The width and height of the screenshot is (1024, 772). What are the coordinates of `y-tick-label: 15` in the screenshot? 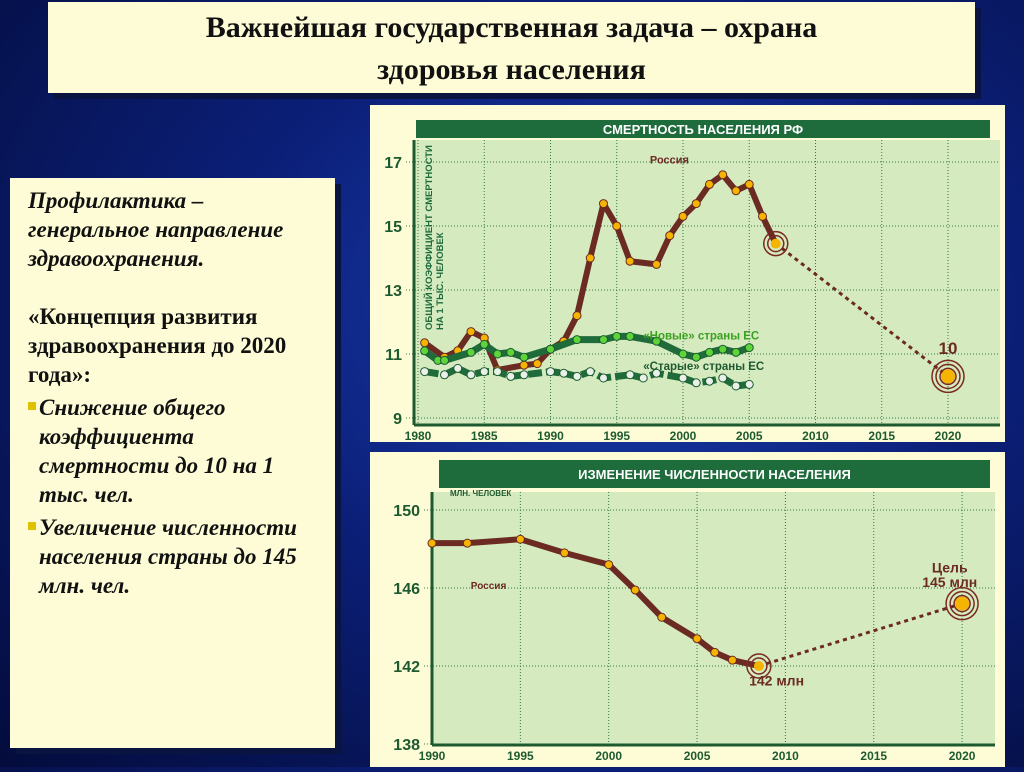 It's located at (393, 227).